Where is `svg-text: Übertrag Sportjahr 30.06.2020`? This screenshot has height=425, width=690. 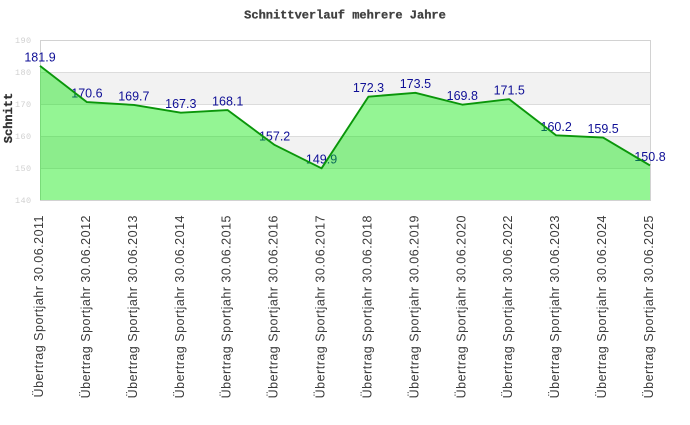 svg-text: Übertrag Sportjahr 30.06.2020 is located at coordinates (461, 306).